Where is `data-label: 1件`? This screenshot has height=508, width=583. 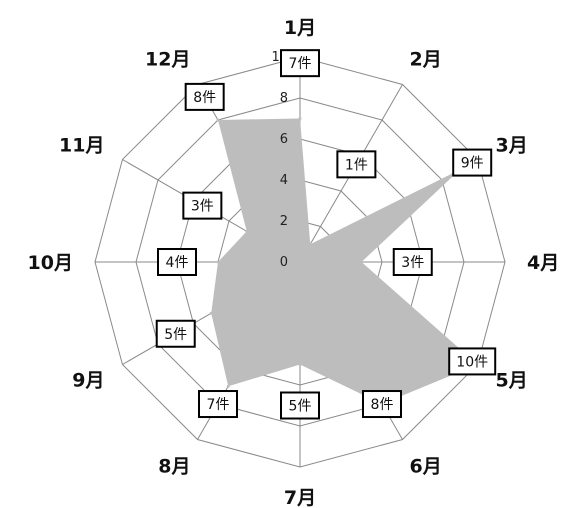 data-label: 1件 is located at coordinates (356, 164).